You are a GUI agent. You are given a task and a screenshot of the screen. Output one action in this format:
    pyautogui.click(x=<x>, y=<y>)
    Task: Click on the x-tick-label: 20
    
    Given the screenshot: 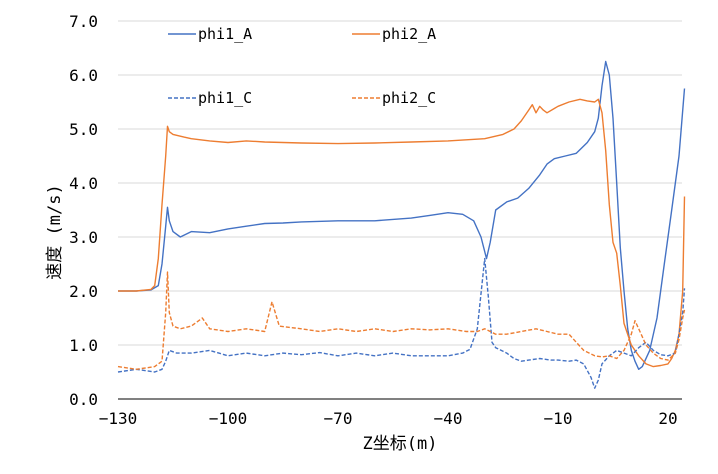 What is the action you would take?
    pyautogui.click(x=667, y=418)
    